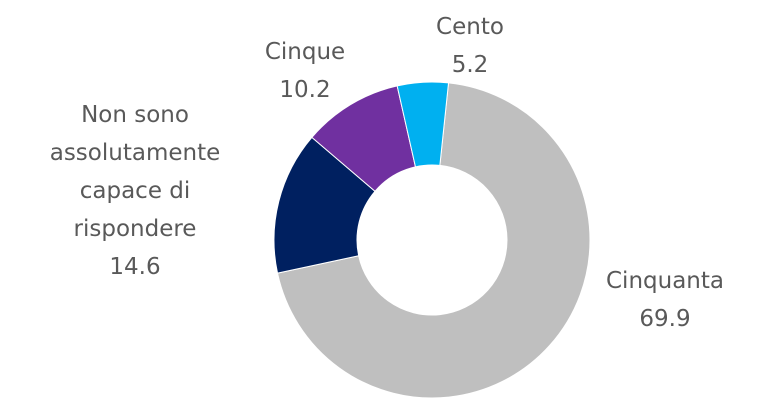 This screenshot has width=777, height=401. Describe the element at coordinates (470, 27) in the screenshot. I see `label-name: Cento` at that location.